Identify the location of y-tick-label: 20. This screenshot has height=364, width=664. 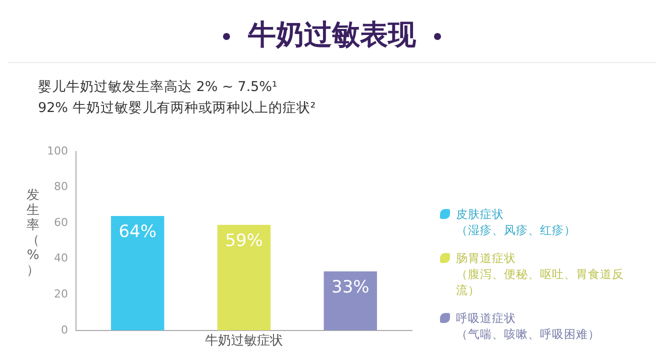
(61, 294).